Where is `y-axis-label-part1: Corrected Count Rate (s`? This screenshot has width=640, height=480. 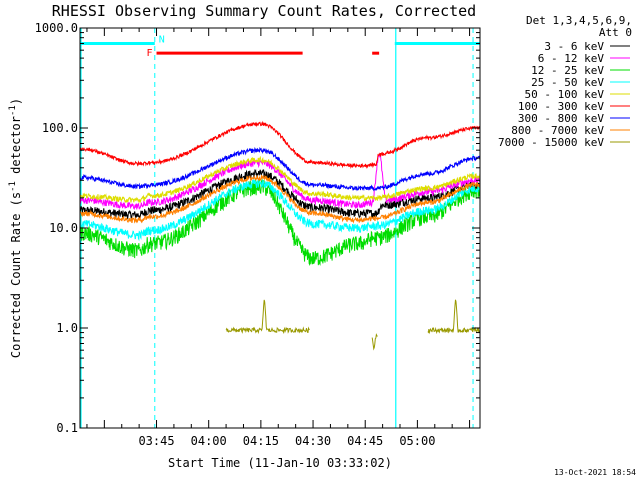 y-axis-label-part1: Corrected Count Rate (s is located at coordinates (16, 275).